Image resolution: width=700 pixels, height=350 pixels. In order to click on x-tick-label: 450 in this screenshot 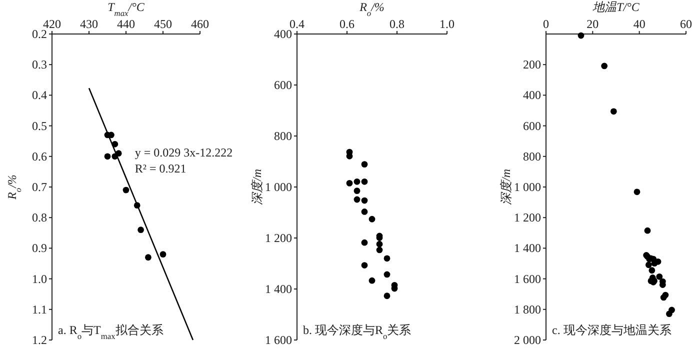, I will do `click(163, 24)`.